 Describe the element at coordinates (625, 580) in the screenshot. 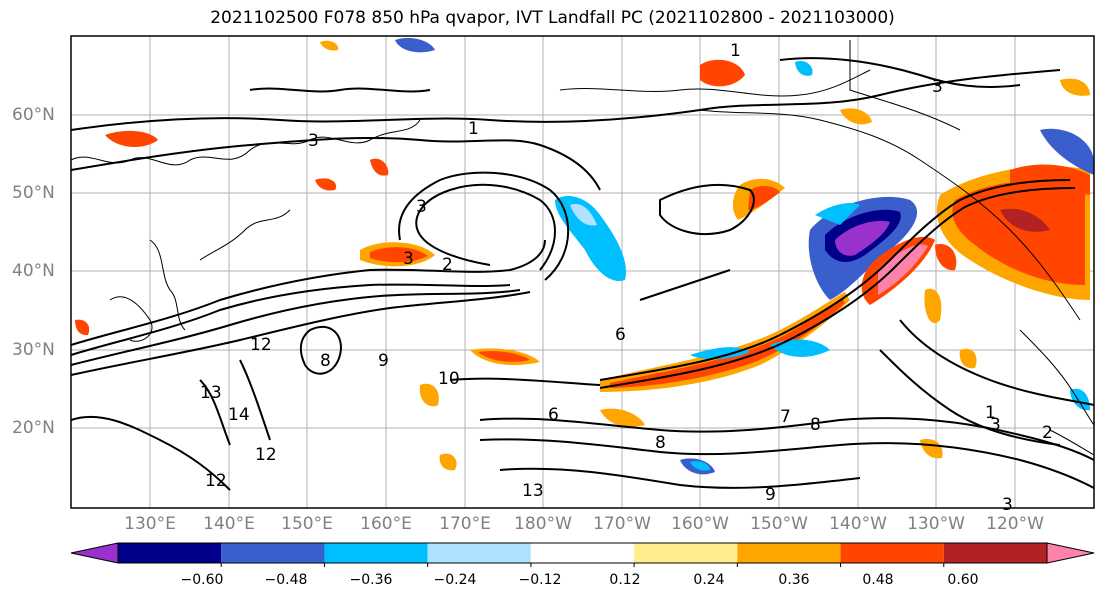

I see `colorbar-tick-label: 0.12` at that location.